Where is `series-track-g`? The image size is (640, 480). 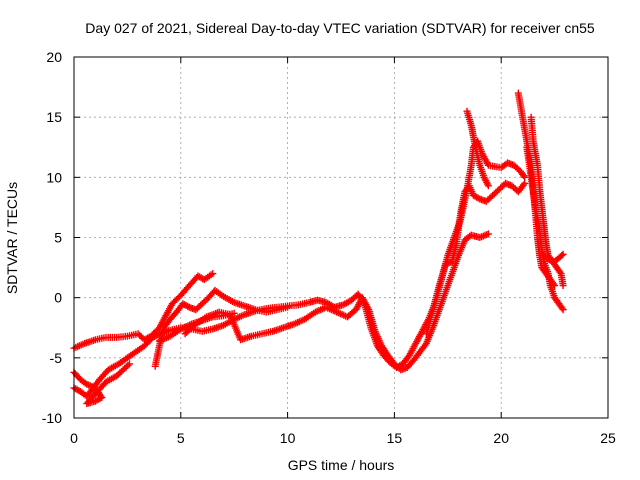 series-track-g is located at coordinates (475, 258).